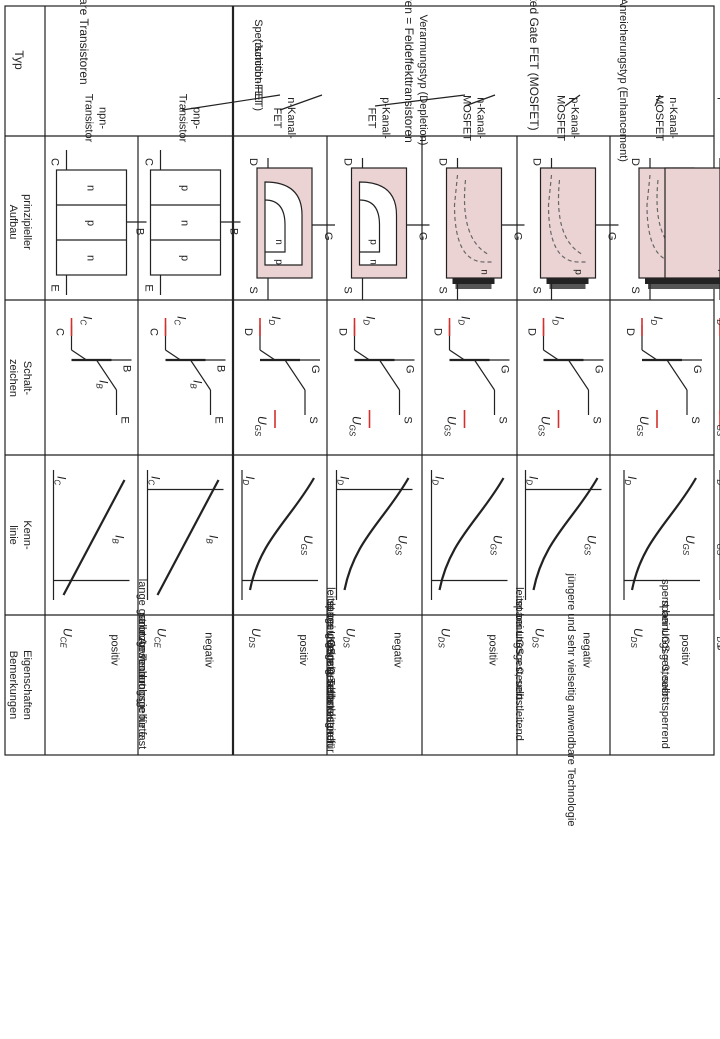 This screenshot has width=720, height=1039. I want to click on terminal-c: C, so click(55, 162).